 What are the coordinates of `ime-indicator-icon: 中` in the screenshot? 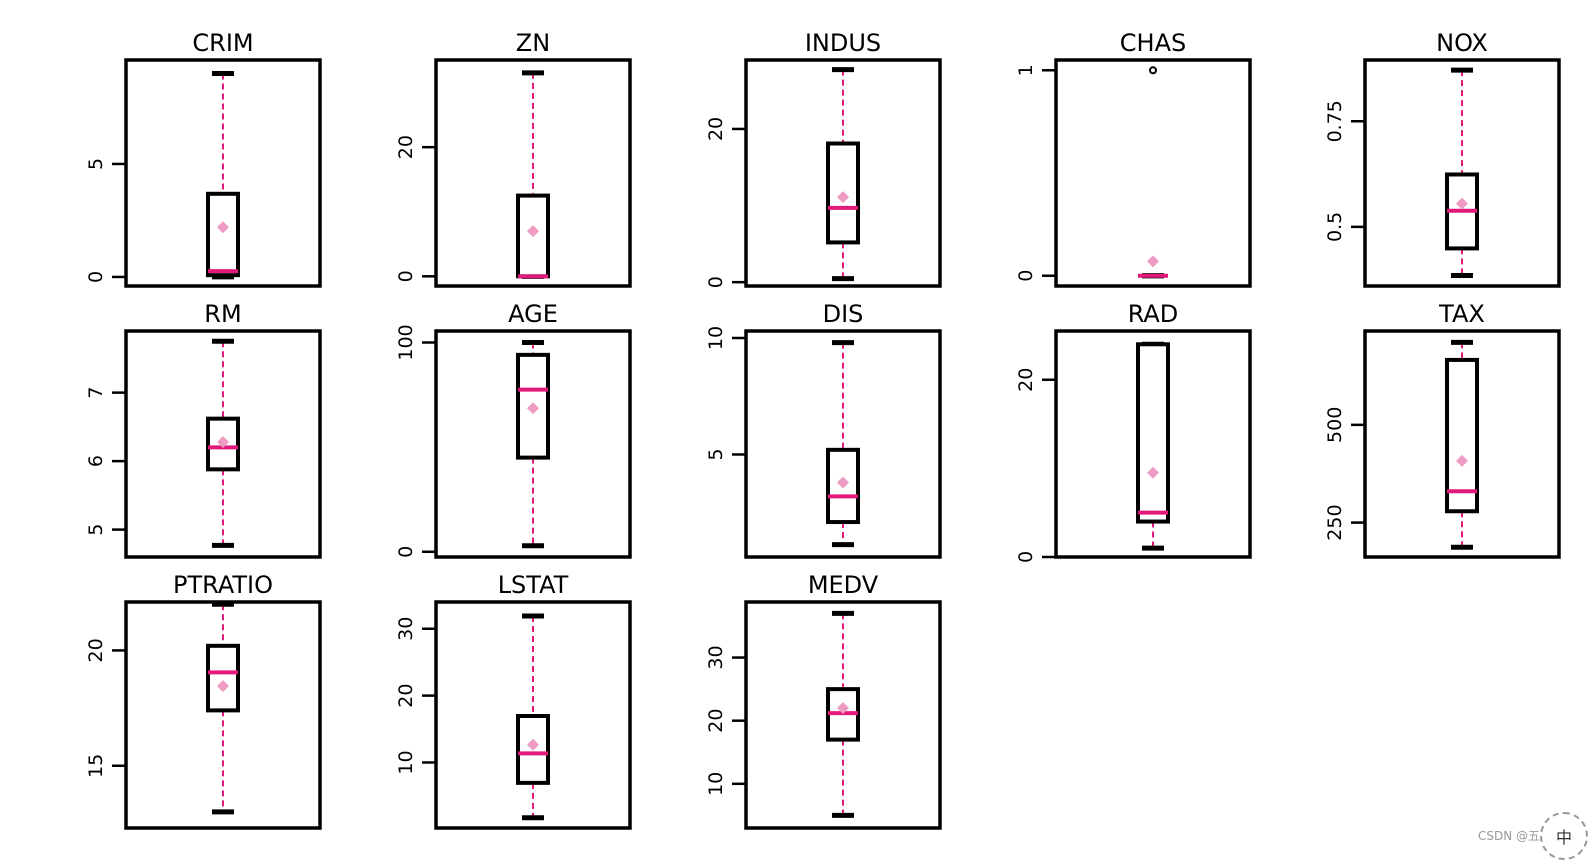 It's located at (1564, 836).